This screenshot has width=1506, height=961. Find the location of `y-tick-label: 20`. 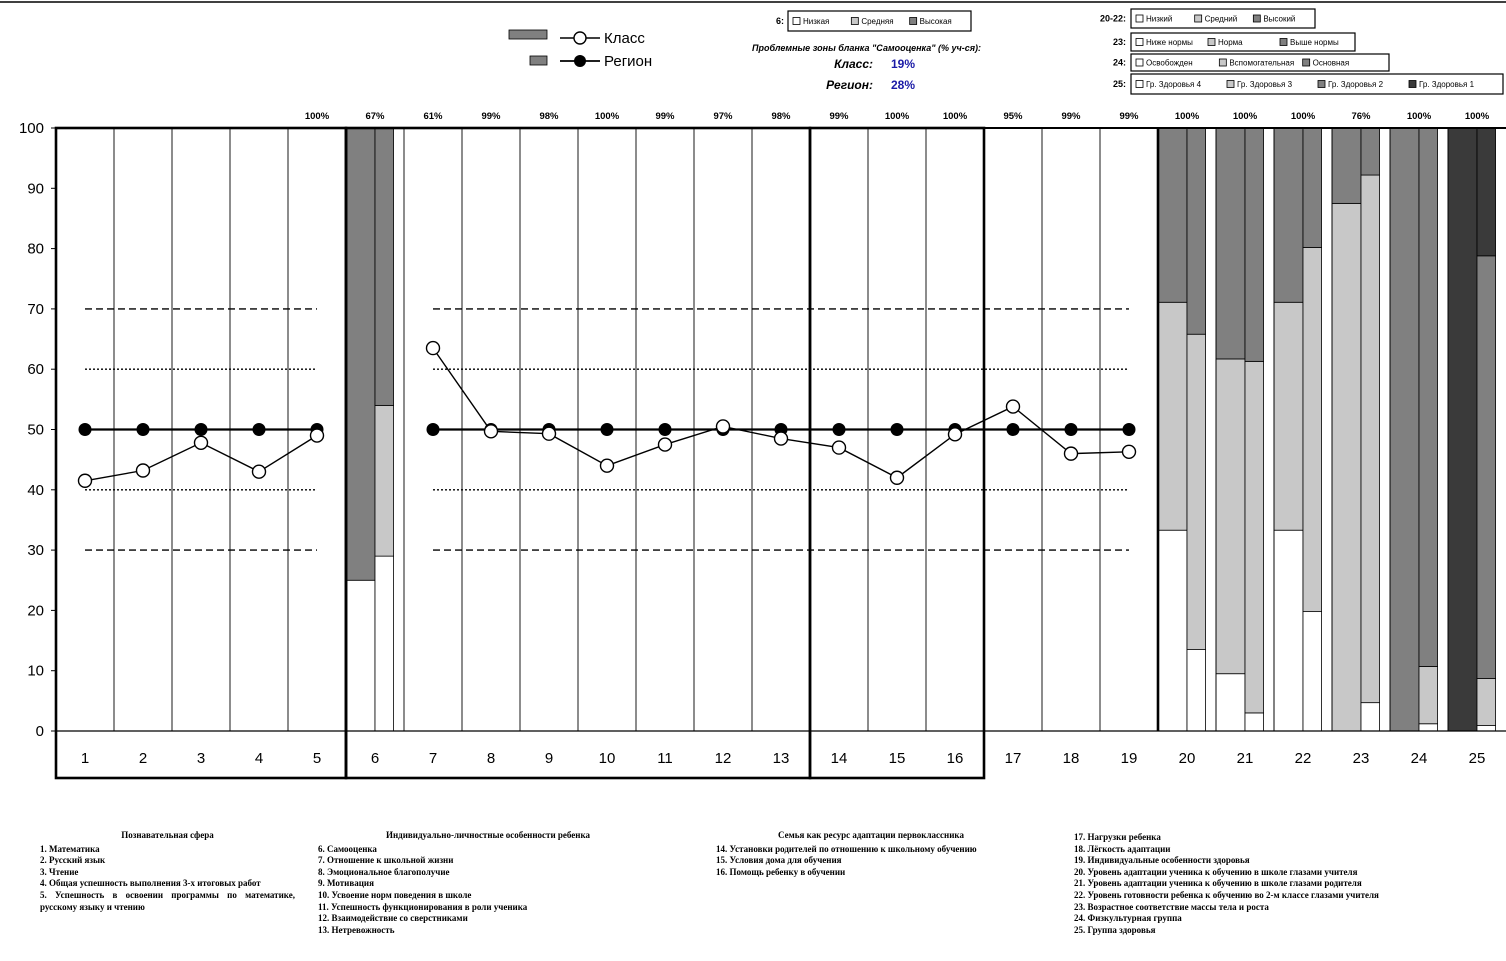

y-tick-label: 20 is located at coordinates (35, 610).